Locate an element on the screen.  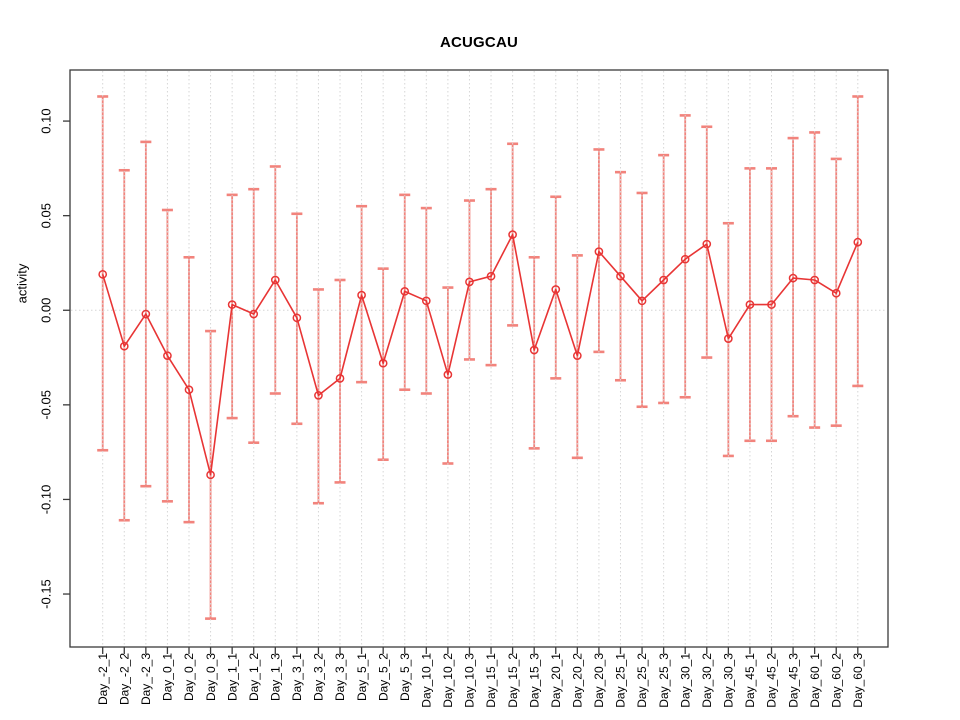
x-tick-label: Day_3_3 is located at coordinates (340, 677).